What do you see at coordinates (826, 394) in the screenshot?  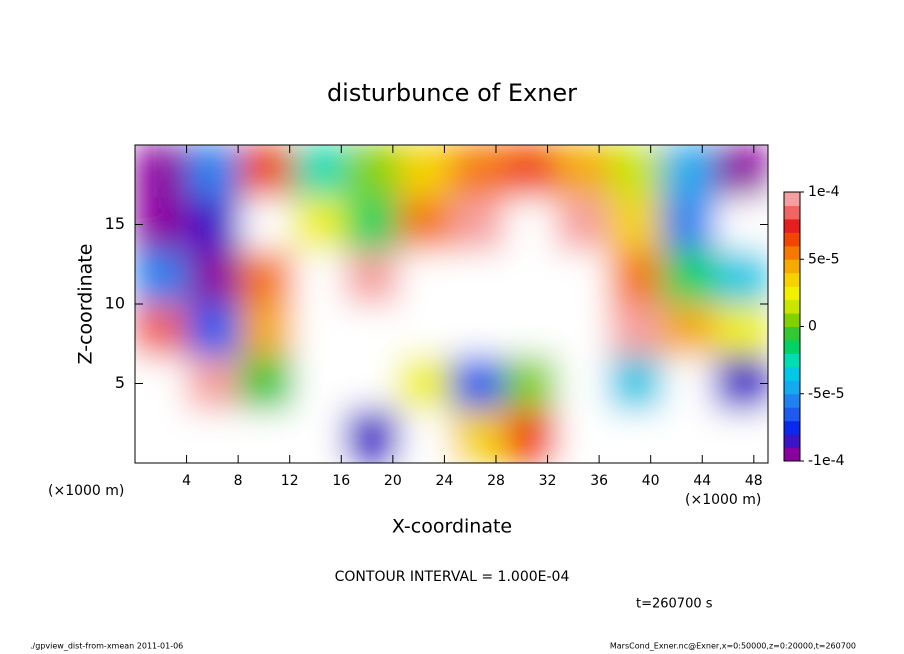 I see `colorbar-tick-label: -5e-5` at bounding box center [826, 394].